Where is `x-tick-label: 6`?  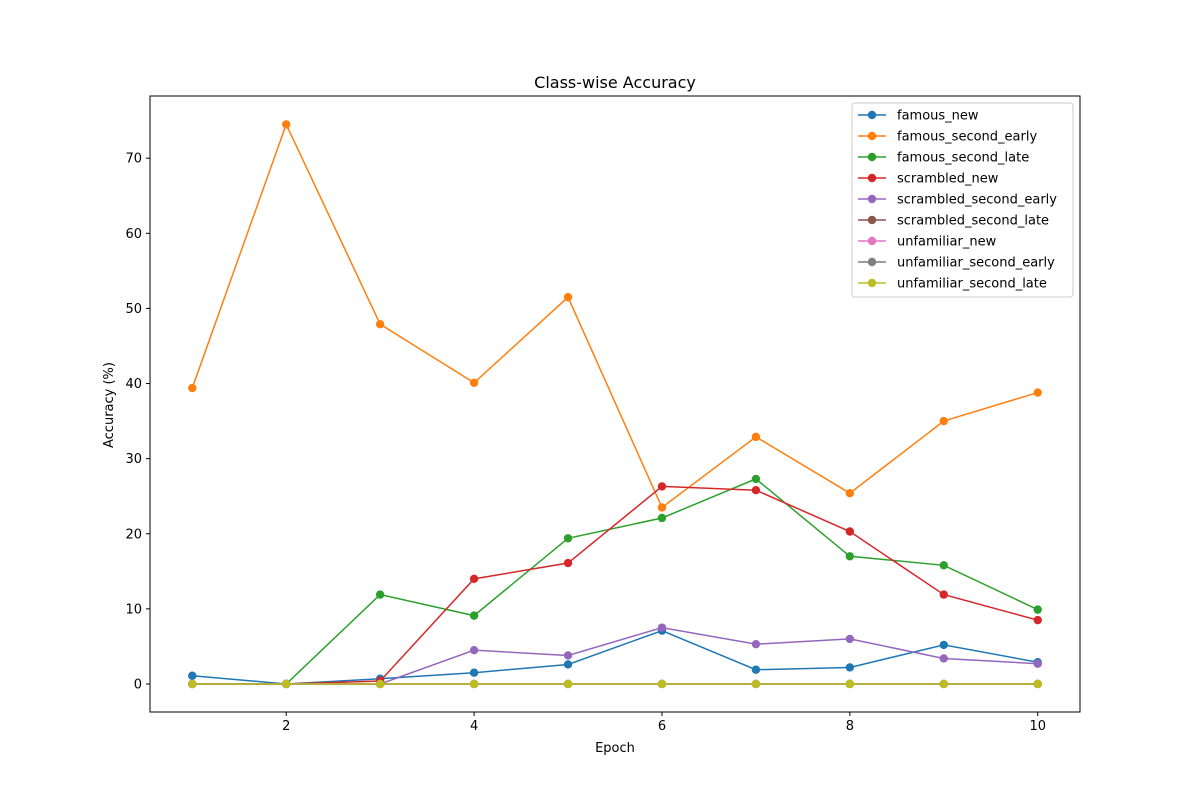 x-tick-label: 6 is located at coordinates (662, 726).